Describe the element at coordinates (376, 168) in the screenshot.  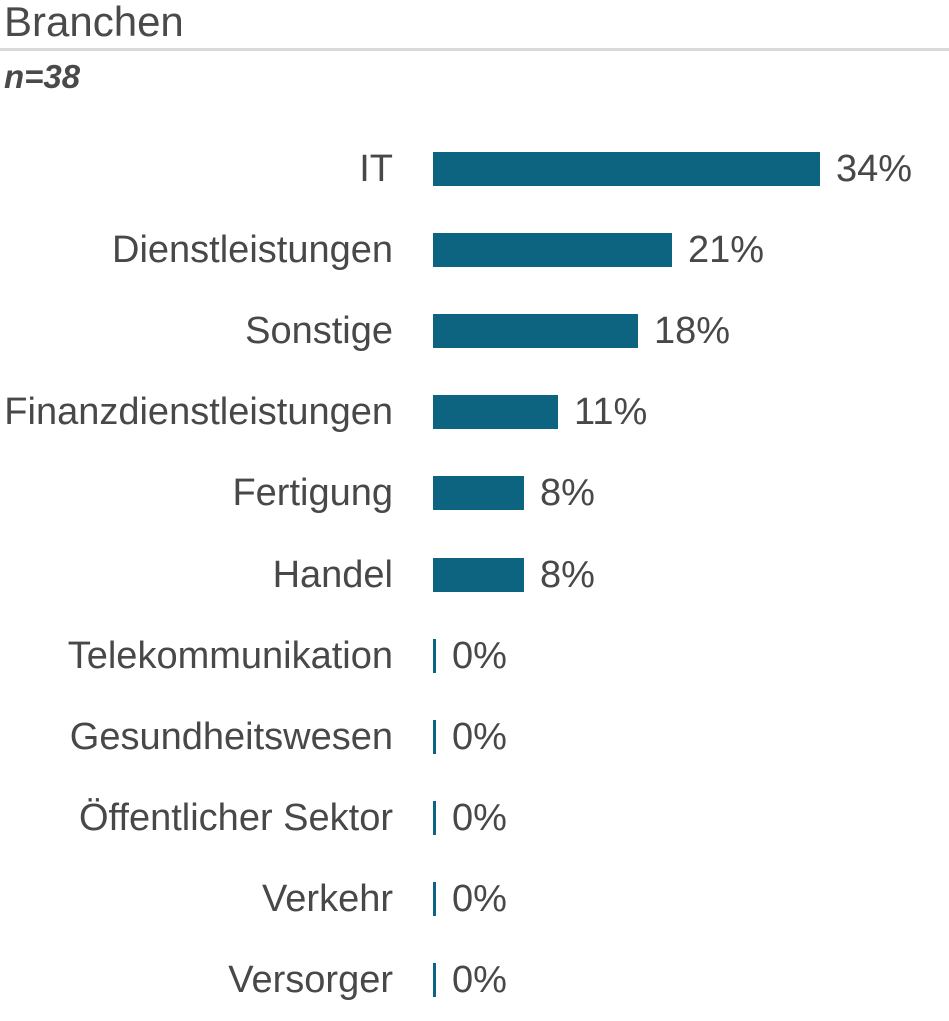
I see `category-label: IT` at that location.